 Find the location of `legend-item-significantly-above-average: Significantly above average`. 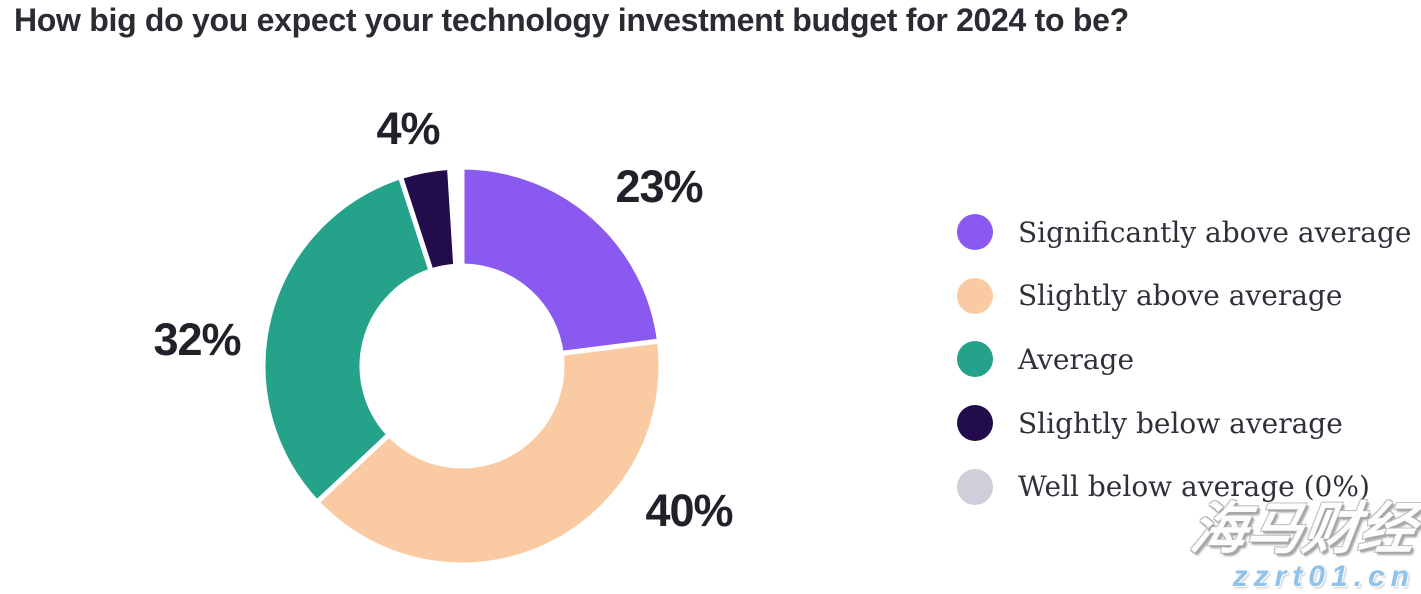

legend-item-significantly-above-average: Significantly above average is located at coordinates (1184, 232).